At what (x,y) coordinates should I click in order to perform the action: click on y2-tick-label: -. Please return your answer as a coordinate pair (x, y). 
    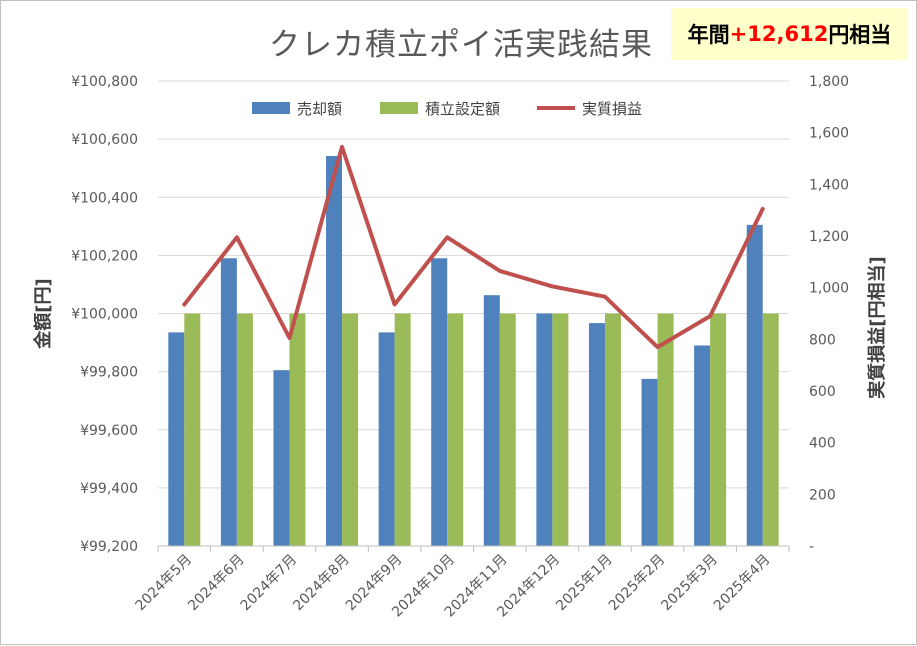
    Looking at the image, I should click on (811, 547).